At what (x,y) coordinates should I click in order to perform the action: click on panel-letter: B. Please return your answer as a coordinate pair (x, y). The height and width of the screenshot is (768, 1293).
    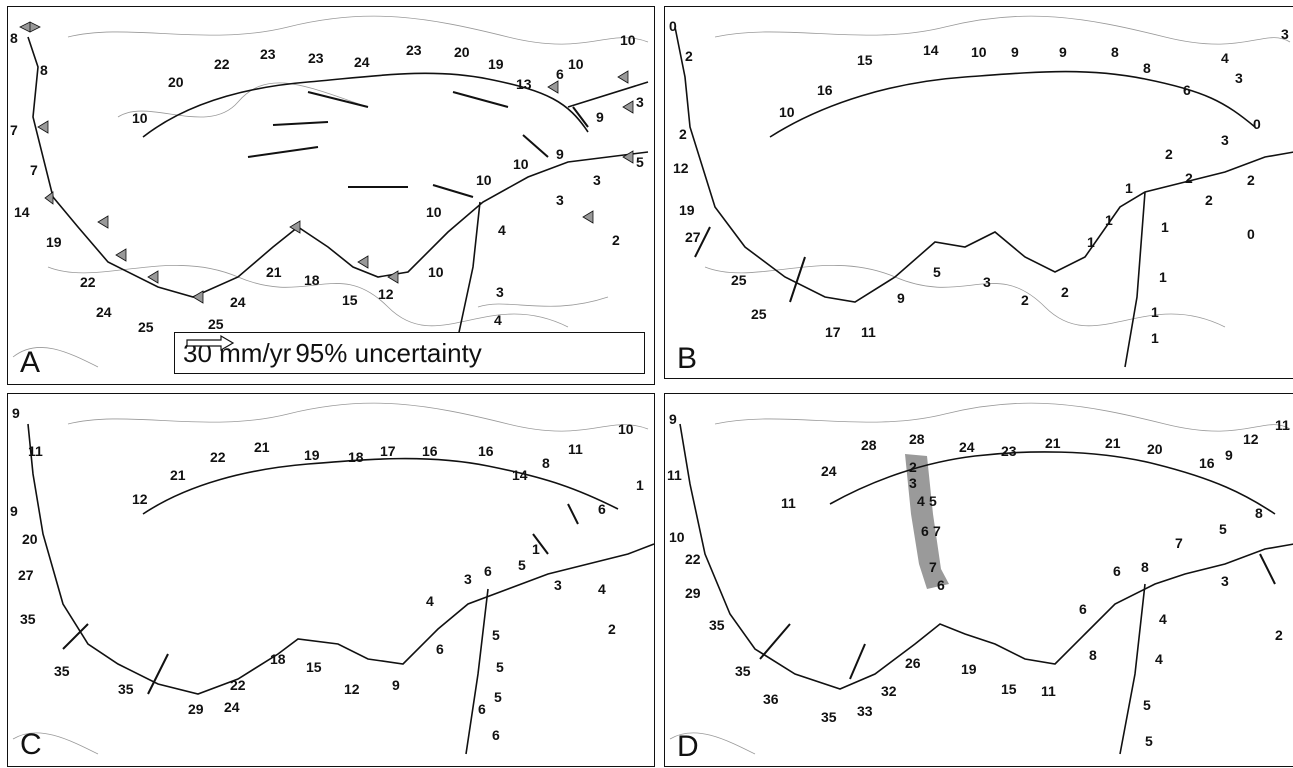
    Looking at the image, I should click on (687, 358).